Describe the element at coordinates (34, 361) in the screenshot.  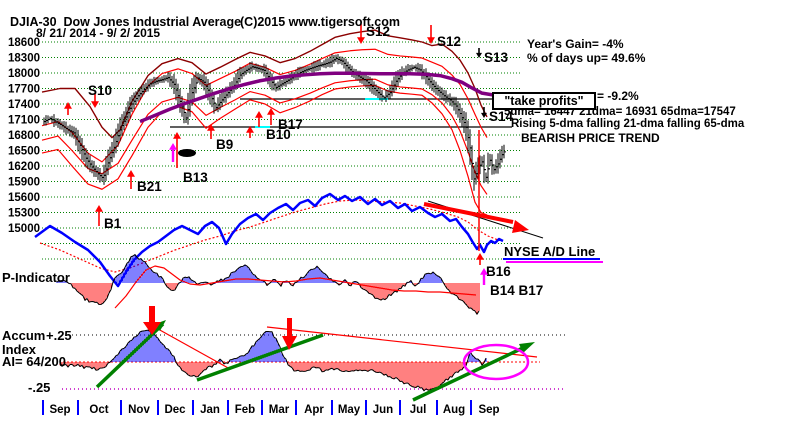
I see `ai-ratio-label: AI= 64/200` at that location.